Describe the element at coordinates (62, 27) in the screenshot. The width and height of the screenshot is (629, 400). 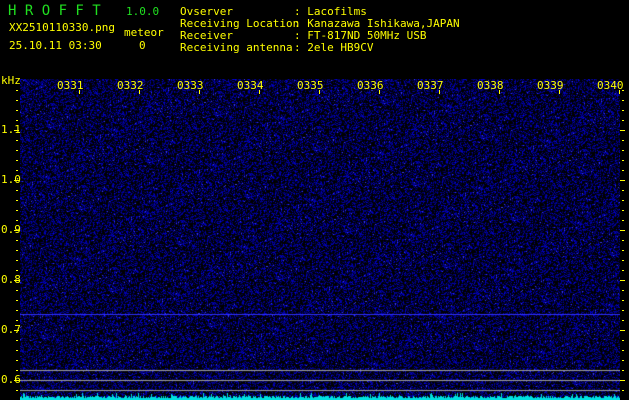
I see `file-name: XX2510110330.png` at that location.